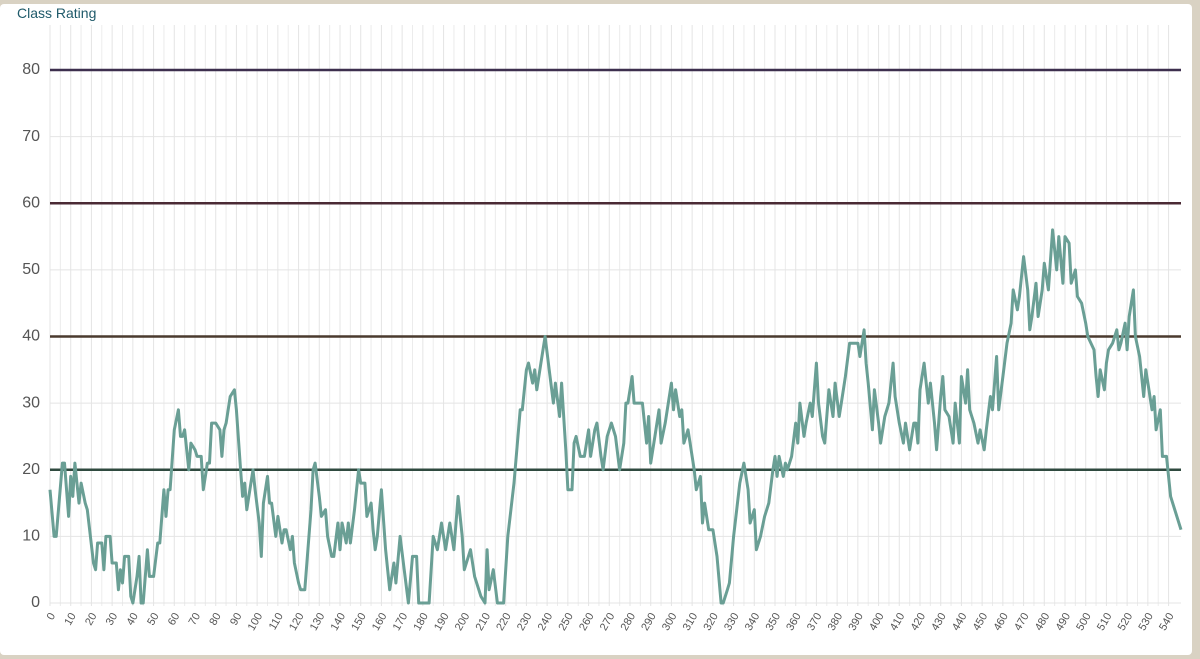  What do you see at coordinates (339, 622) in the screenshot?
I see `x-tick-label: 140` at bounding box center [339, 622].